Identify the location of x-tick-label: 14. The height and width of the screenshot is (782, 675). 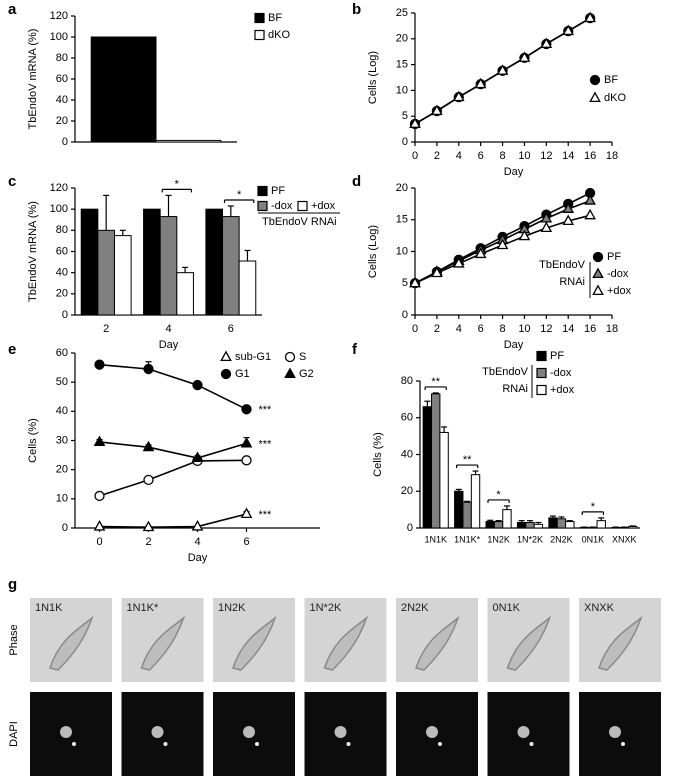
(568, 156).